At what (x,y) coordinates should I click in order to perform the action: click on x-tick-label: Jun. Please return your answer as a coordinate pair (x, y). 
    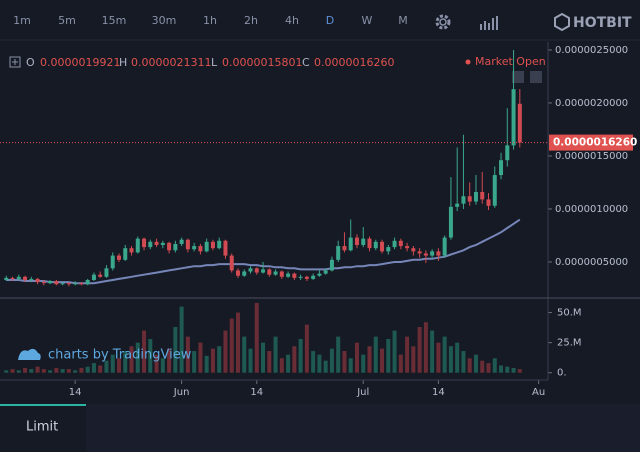
    Looking at the image, I should click on (181, 392).